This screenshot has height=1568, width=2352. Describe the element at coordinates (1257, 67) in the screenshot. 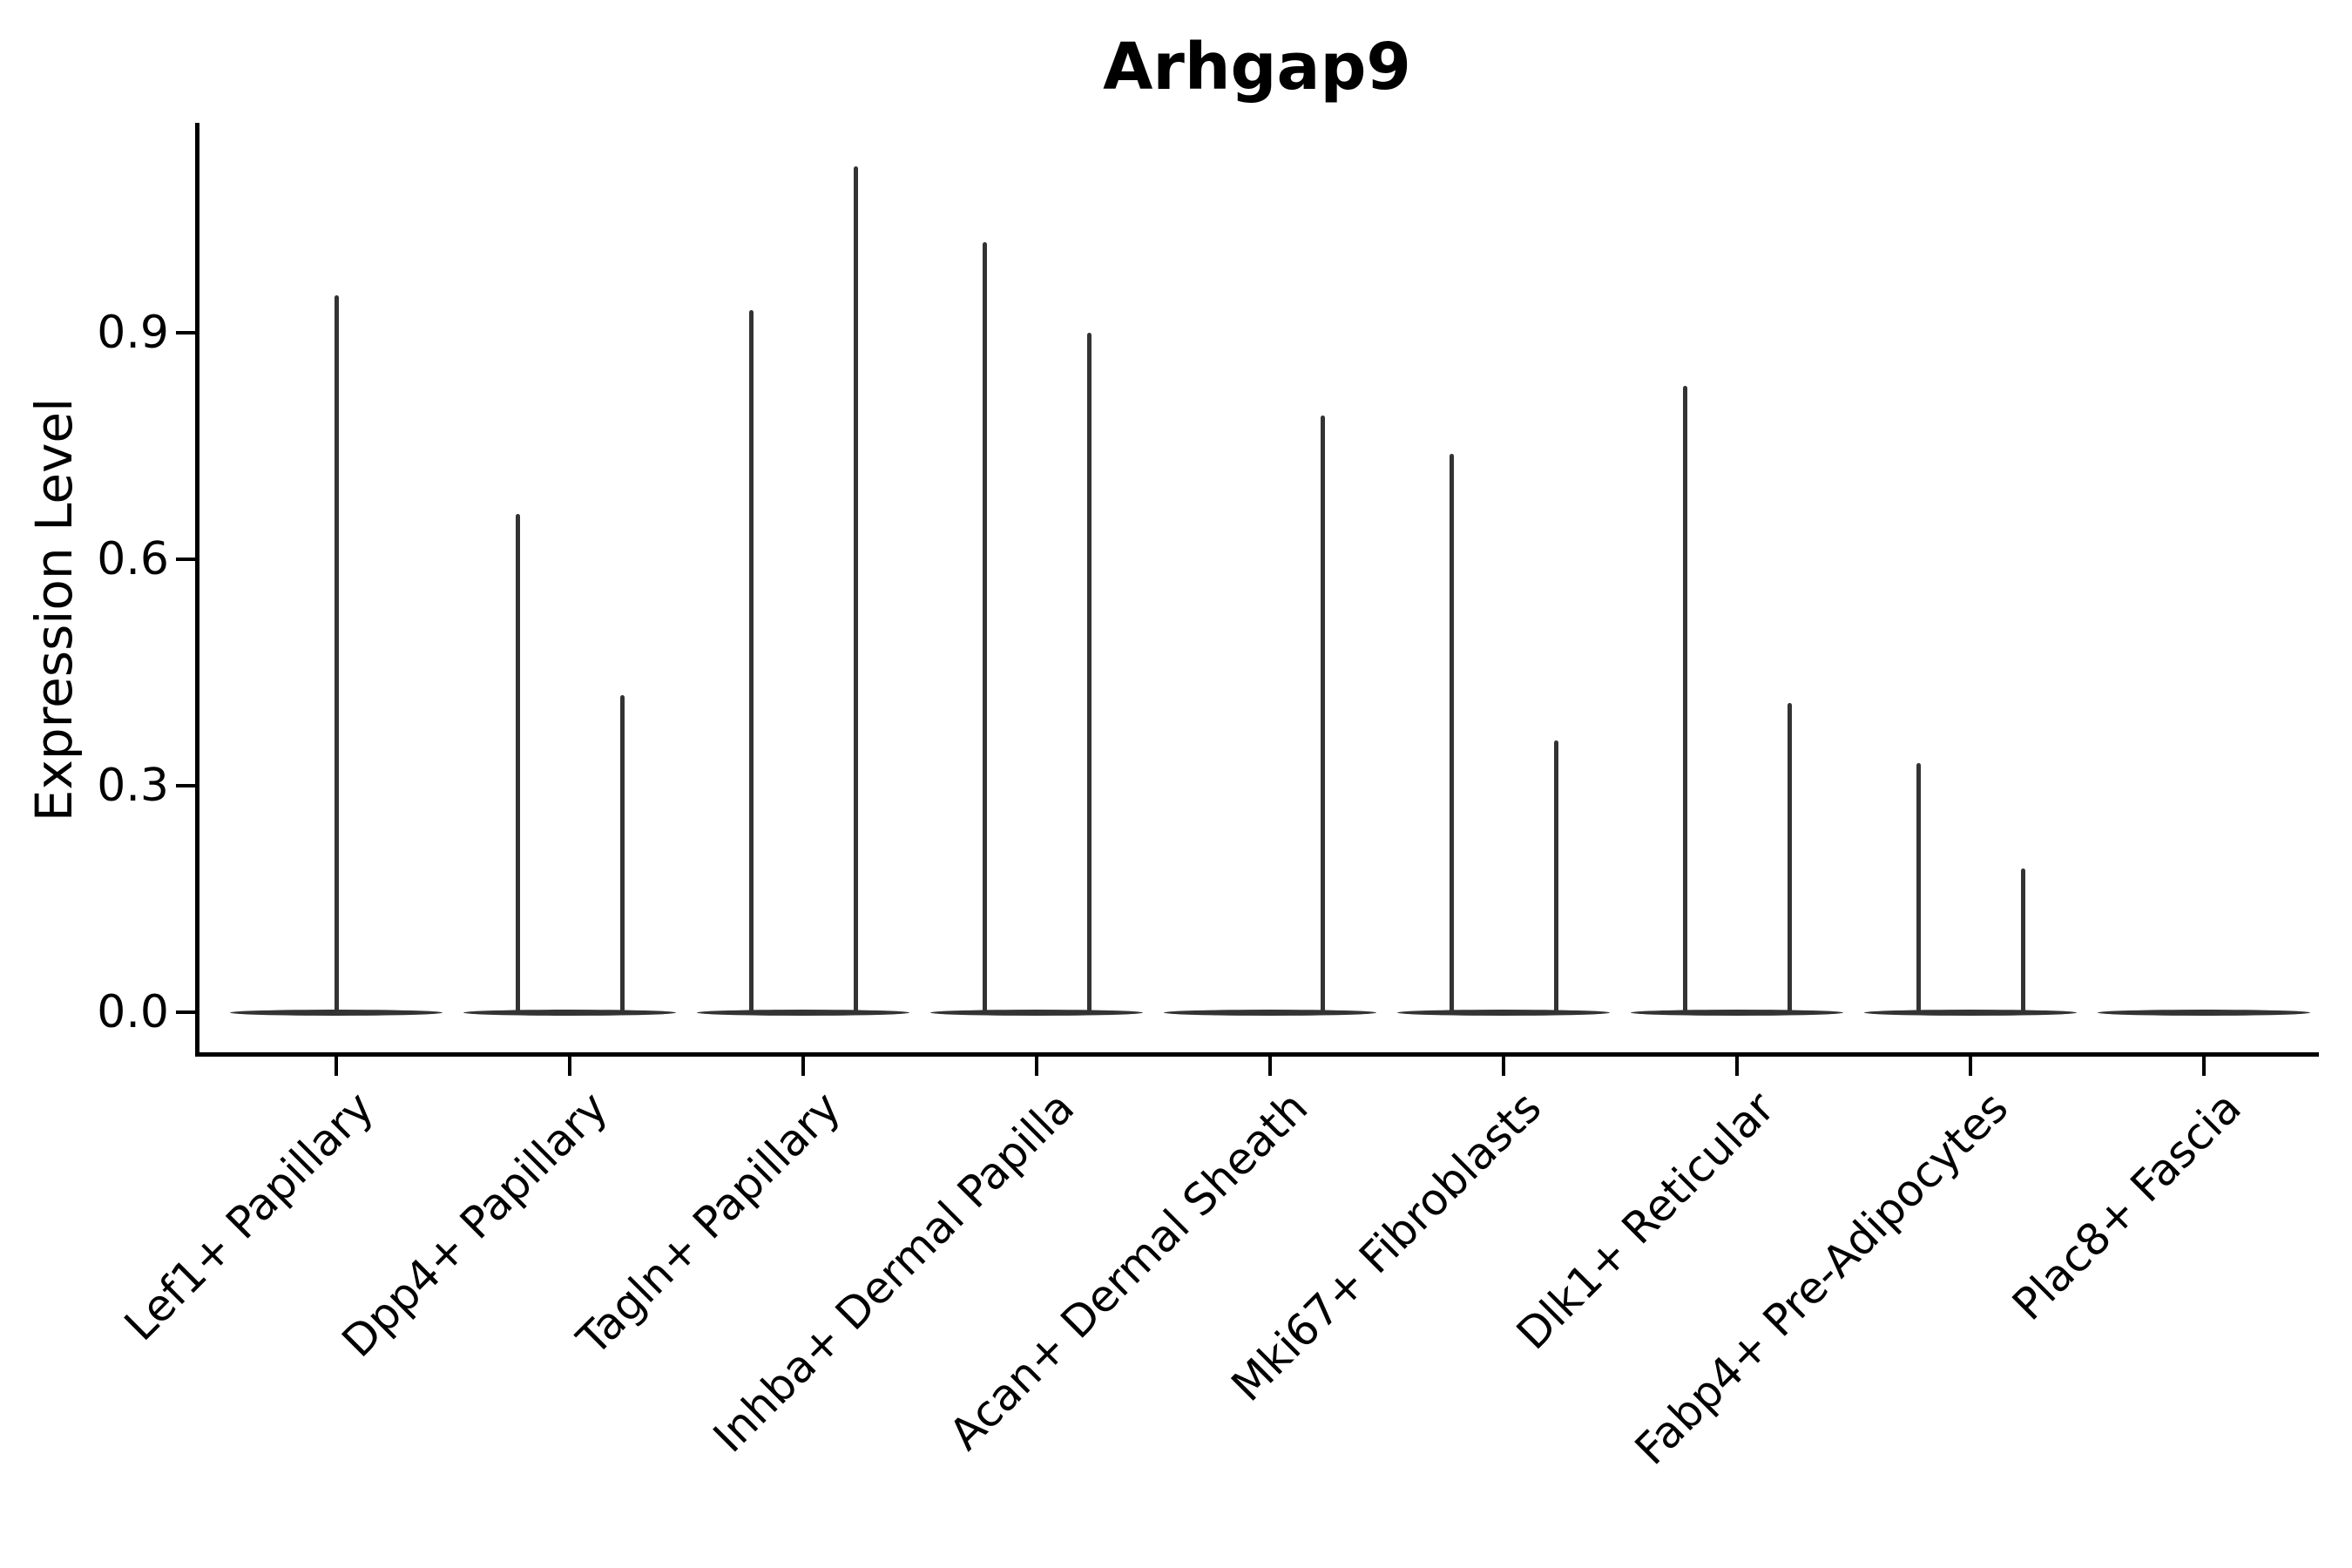

I see `plot-title: Arhgap9` at that location.